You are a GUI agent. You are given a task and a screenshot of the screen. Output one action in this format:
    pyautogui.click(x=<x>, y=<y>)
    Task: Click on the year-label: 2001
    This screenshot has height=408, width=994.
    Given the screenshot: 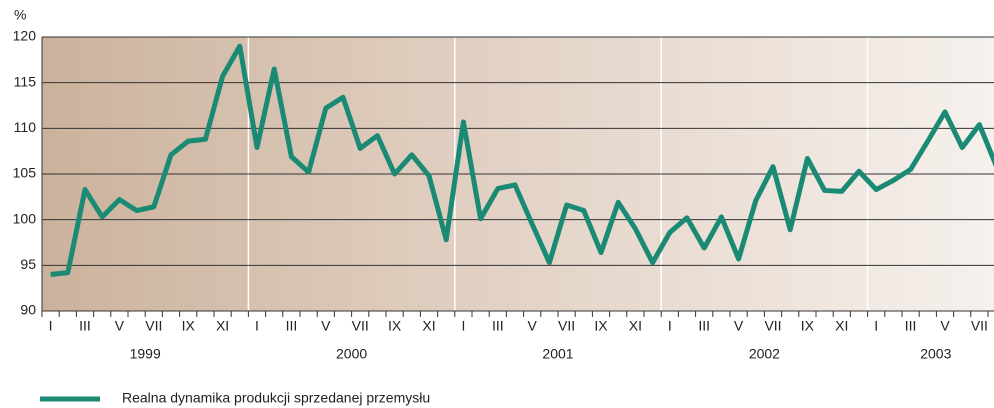 What is the action you would take?
    pyautogui.click(x=557, y=354)
    